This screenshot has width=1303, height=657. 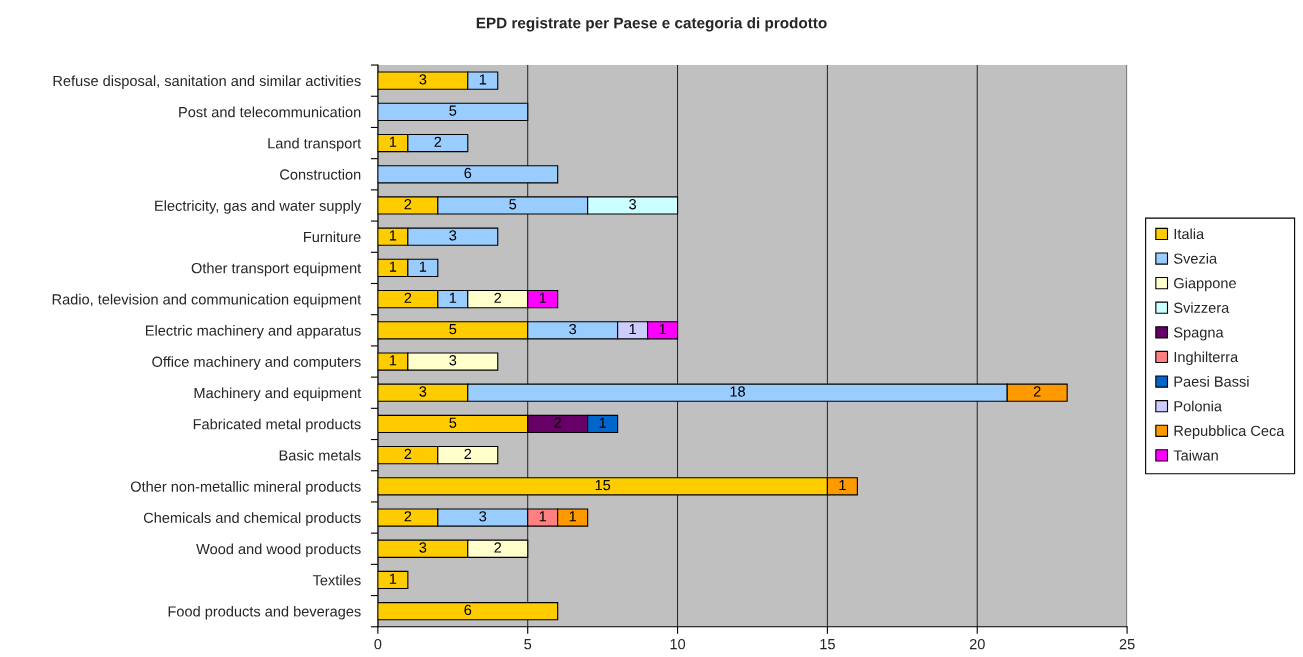 I want to click on y-tick-label: Textiles, so click(x=336, y=580).